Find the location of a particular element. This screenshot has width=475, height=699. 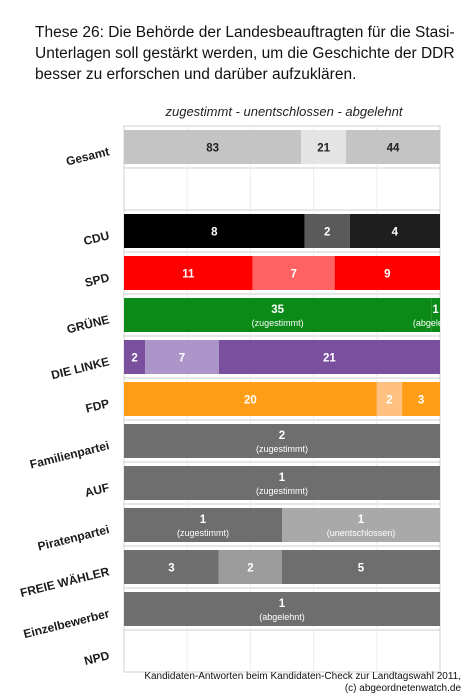

data-label: 44 is located at coordinates (393, 149).